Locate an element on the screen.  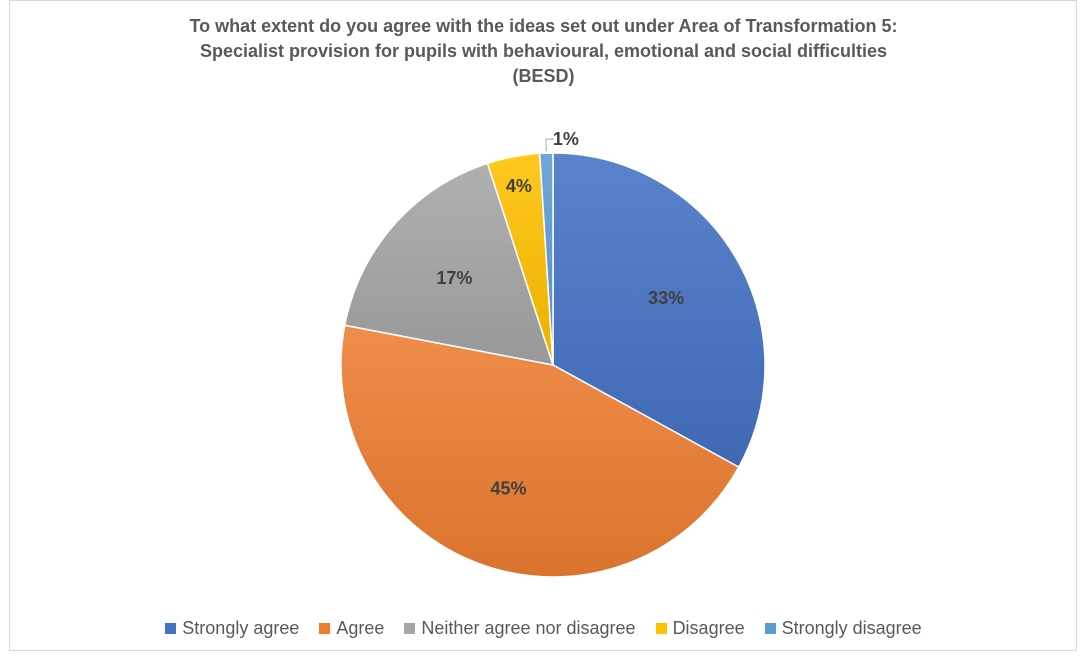
legend-swatch-neither is located at coordinates (410, 628).